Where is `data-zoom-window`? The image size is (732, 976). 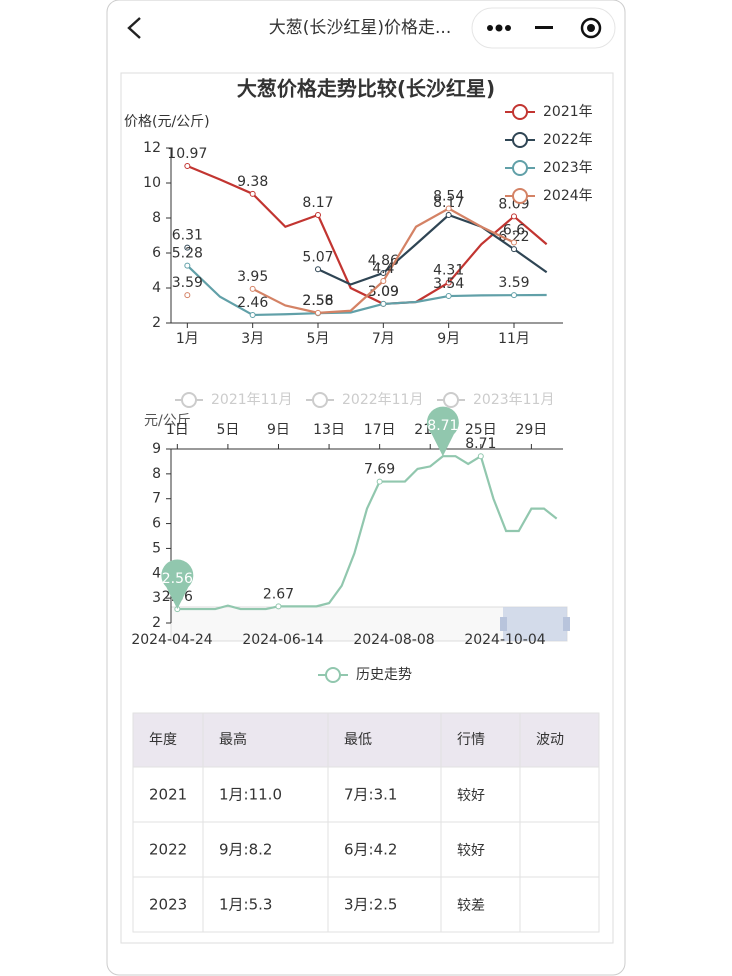 data-zoom-window is located at coordinates (535, 624).